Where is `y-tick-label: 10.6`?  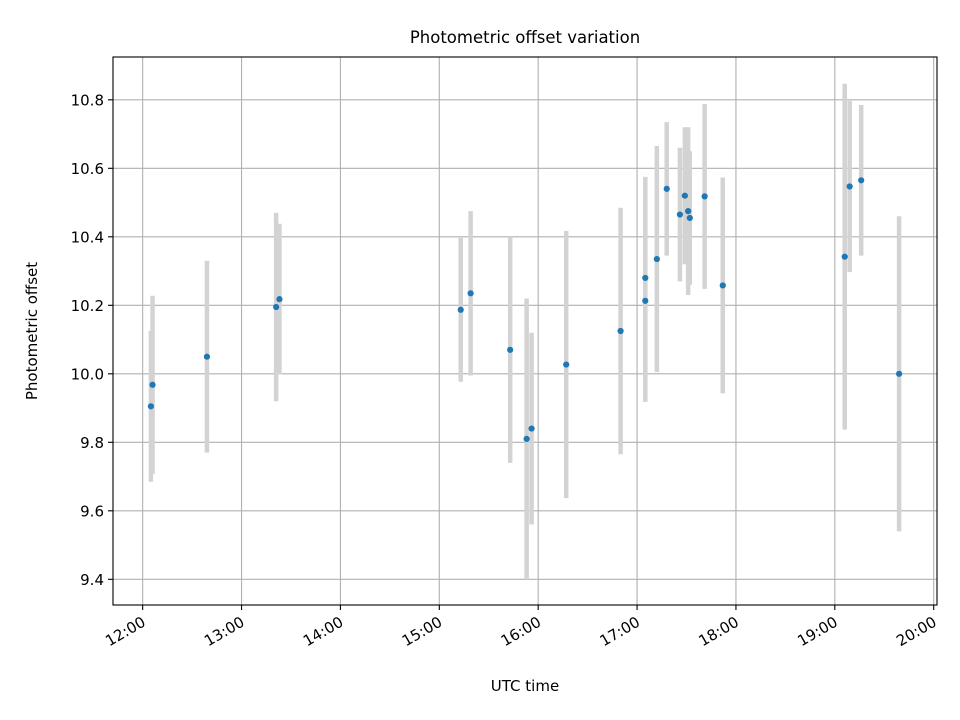
y-tick-label: 10.6 is located at coordinates (87, 169).